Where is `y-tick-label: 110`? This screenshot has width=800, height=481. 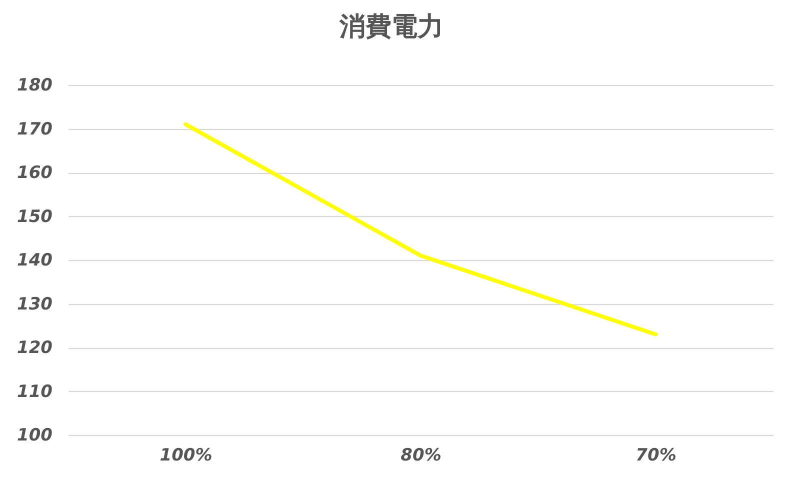
y-tick-label: 110 is located at coordinates (35, 392).